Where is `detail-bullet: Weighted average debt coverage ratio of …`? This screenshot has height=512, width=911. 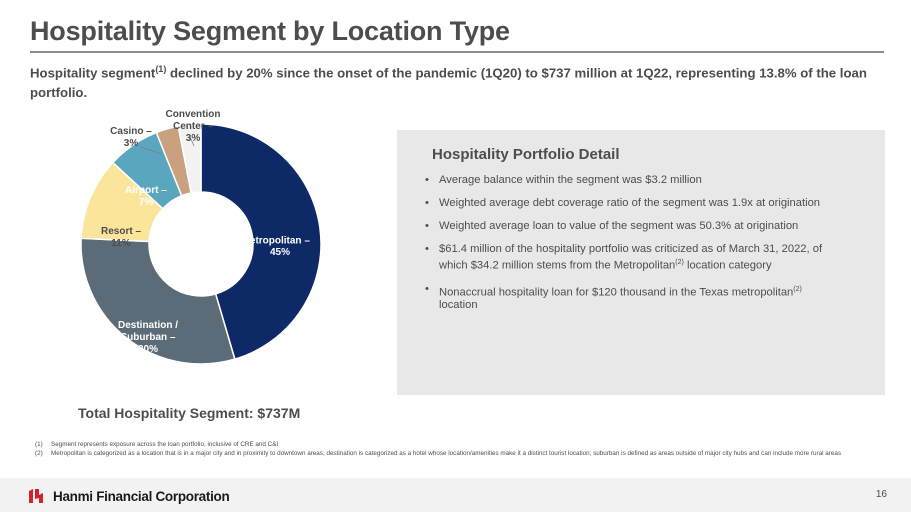
detail-bullet: Weighted average debt coverage ratio of … is located at coordinates (625, 203).